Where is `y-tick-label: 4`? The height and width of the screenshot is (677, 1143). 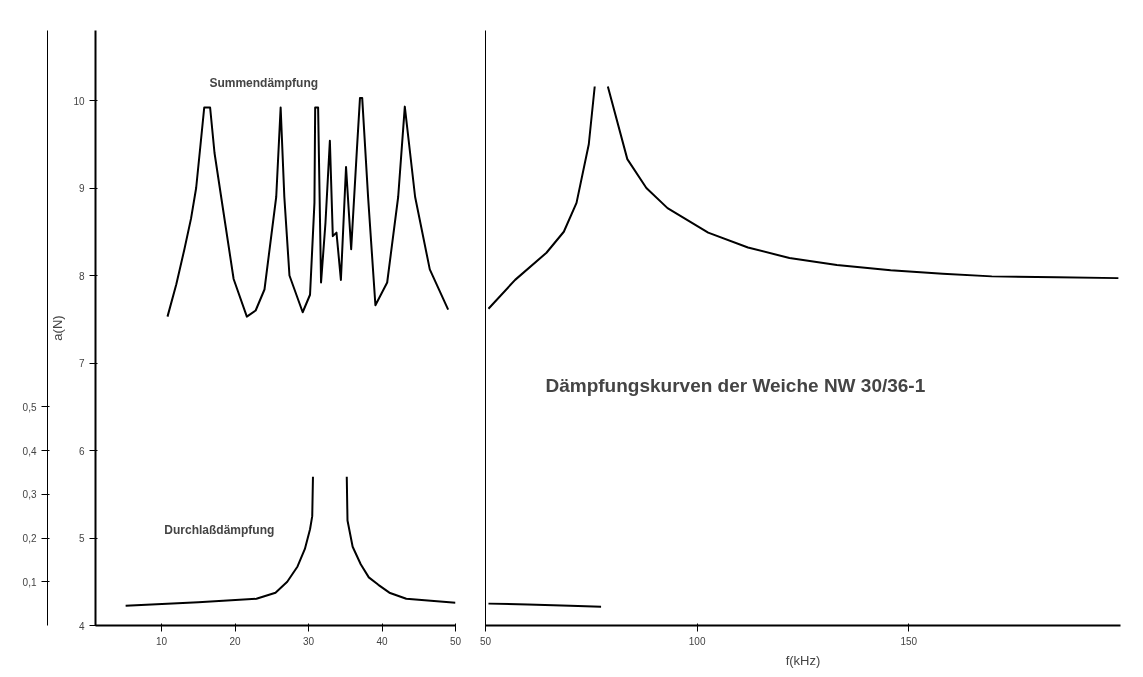 y-tick-label: 4 is located at coordinates (81, 626).